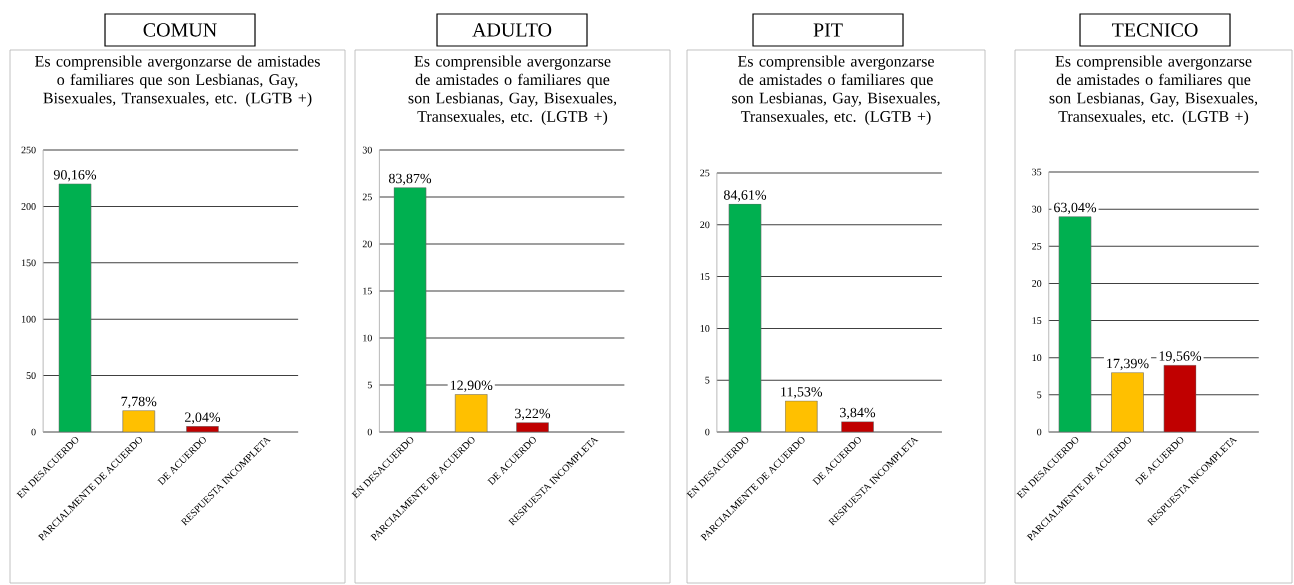  I want to click on annotation: 83,87%, so click(410, 179).